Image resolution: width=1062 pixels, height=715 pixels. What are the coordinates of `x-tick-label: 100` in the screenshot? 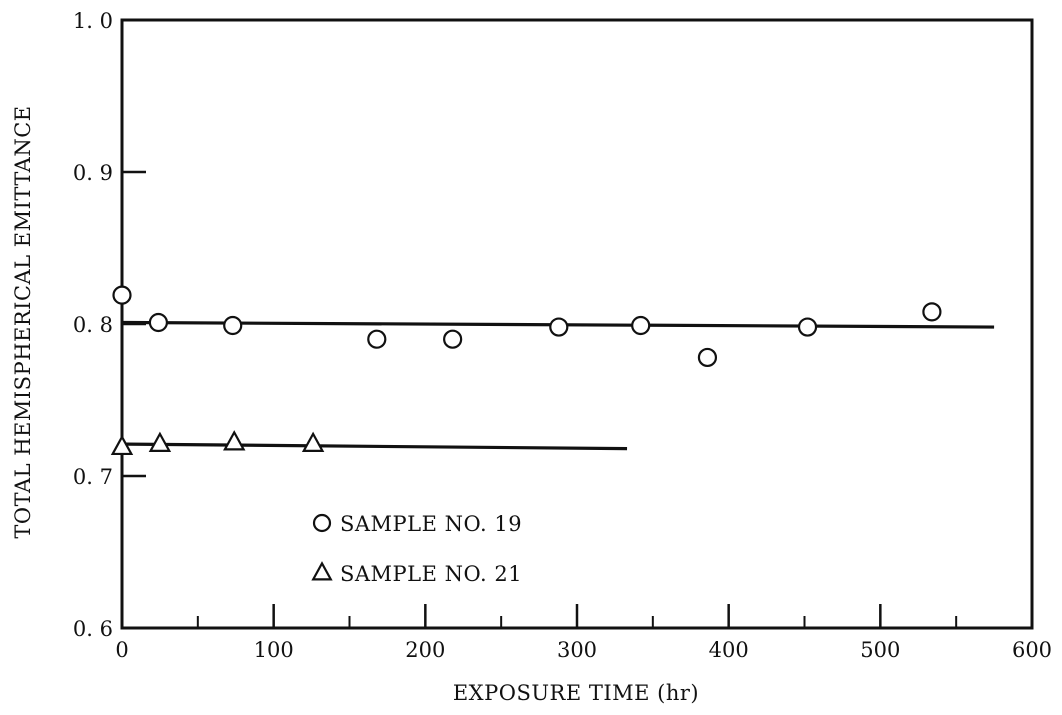 It's located at (274, 650).